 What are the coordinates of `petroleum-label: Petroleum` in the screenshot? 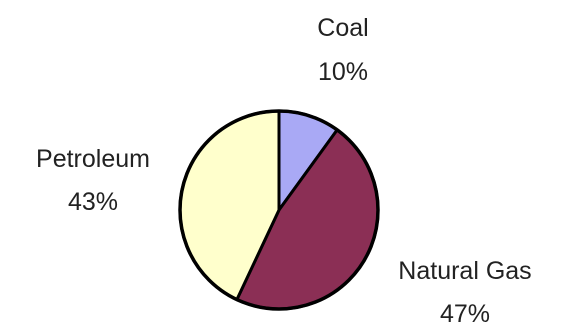 It's located at (93, 159).